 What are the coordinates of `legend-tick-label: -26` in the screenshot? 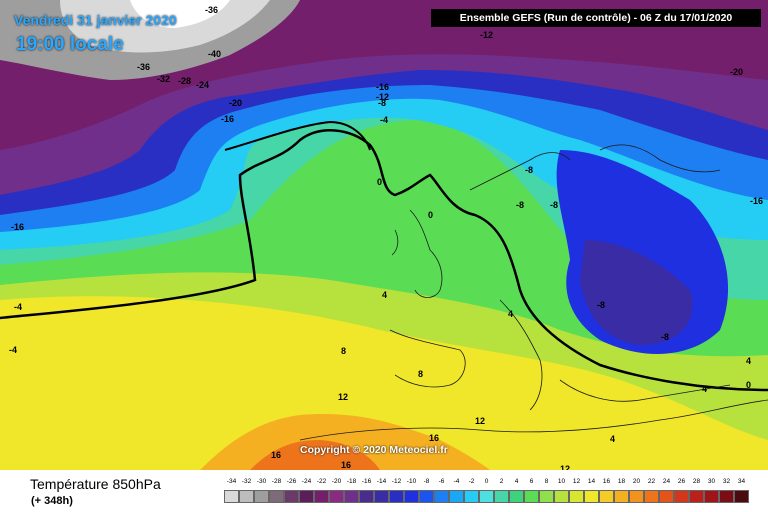 It's located at (291, 481).